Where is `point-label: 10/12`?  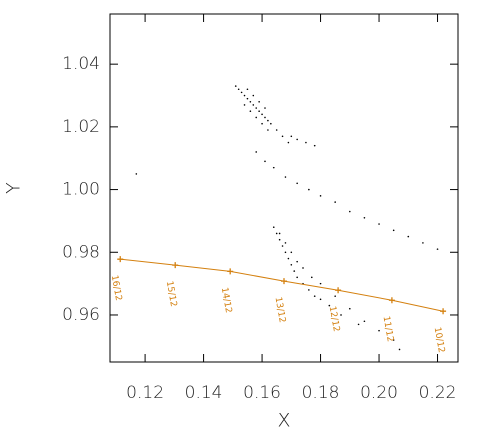 point-label: 10/12 is located at coordinates (439, 339).